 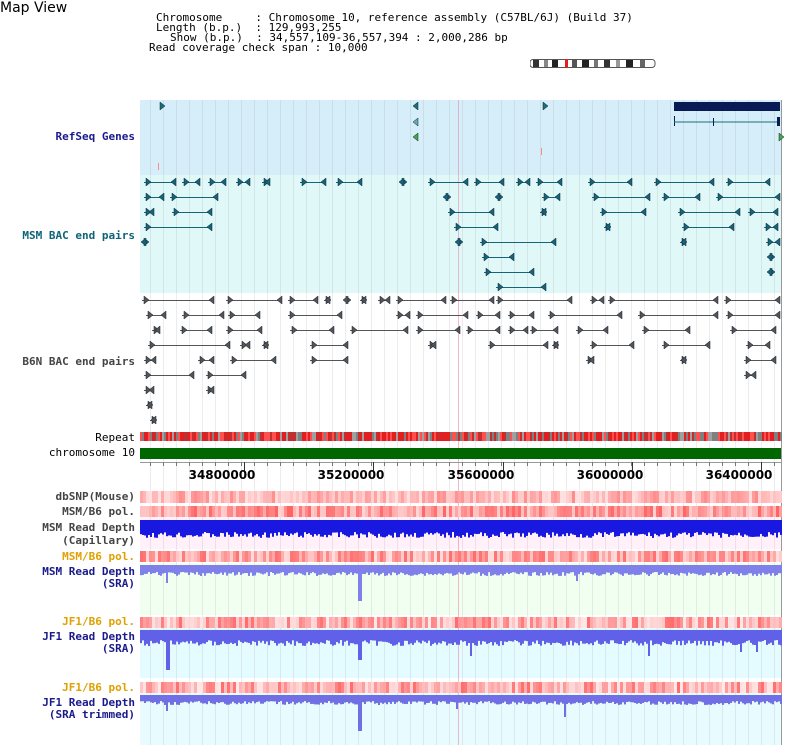 What do you see at coordinates (91, 452) in the screenshot?
I see `label-chromosome: chromosome 10` at bounding box center [91, 452].